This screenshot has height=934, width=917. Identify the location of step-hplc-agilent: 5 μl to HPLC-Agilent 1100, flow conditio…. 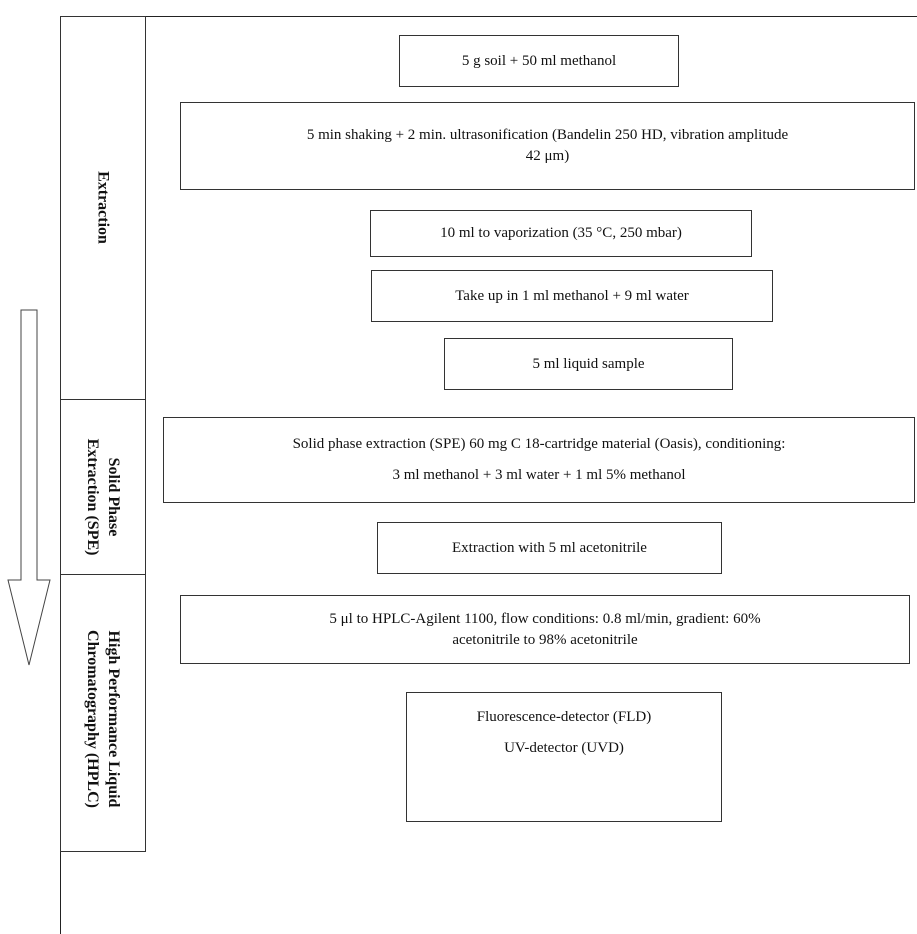
(545, 629).